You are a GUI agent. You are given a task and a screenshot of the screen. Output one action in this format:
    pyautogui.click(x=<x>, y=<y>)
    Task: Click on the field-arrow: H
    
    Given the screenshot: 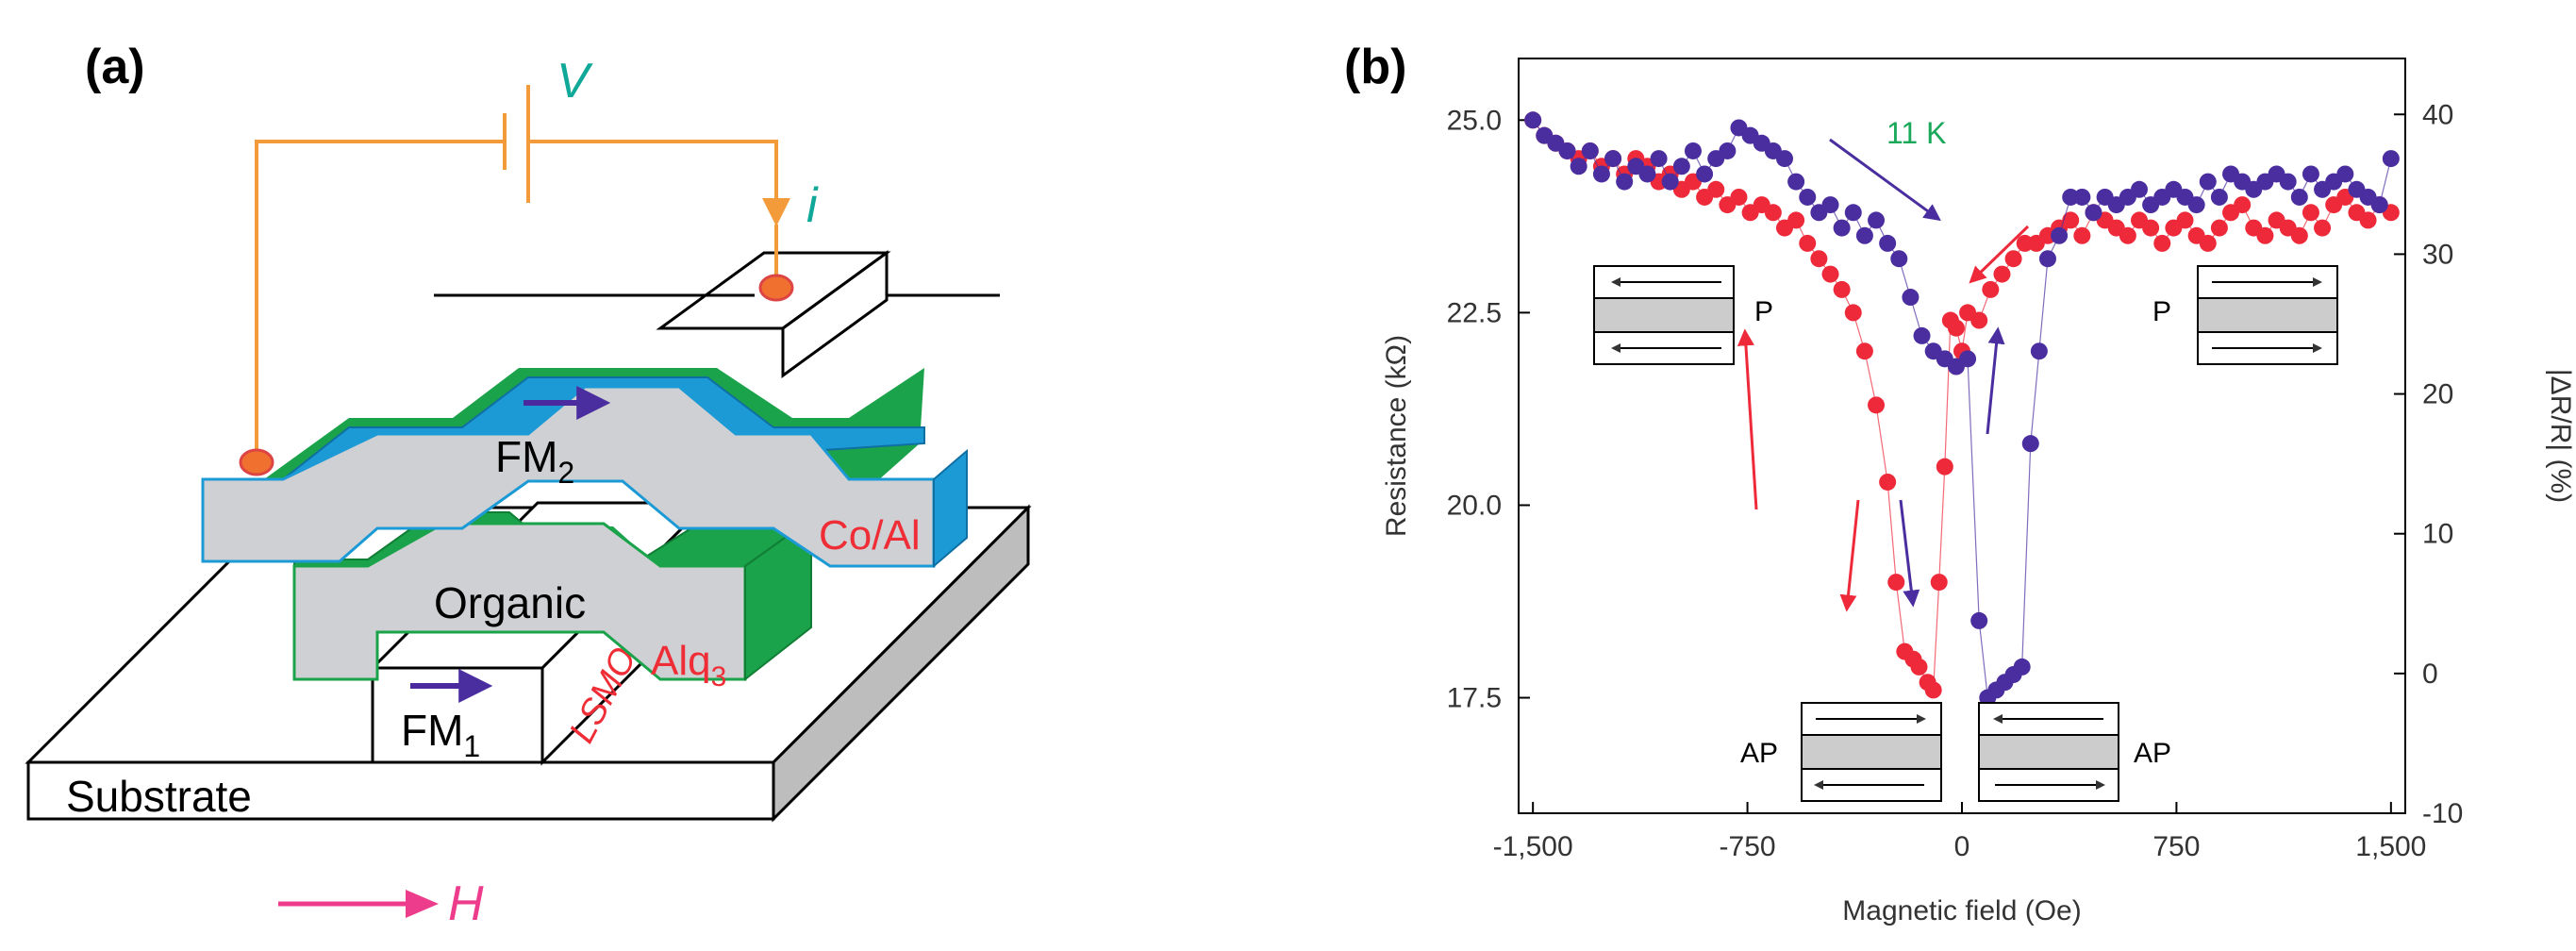 What is the action you would take?
    pyautogui.click(x=381, y=903)
    